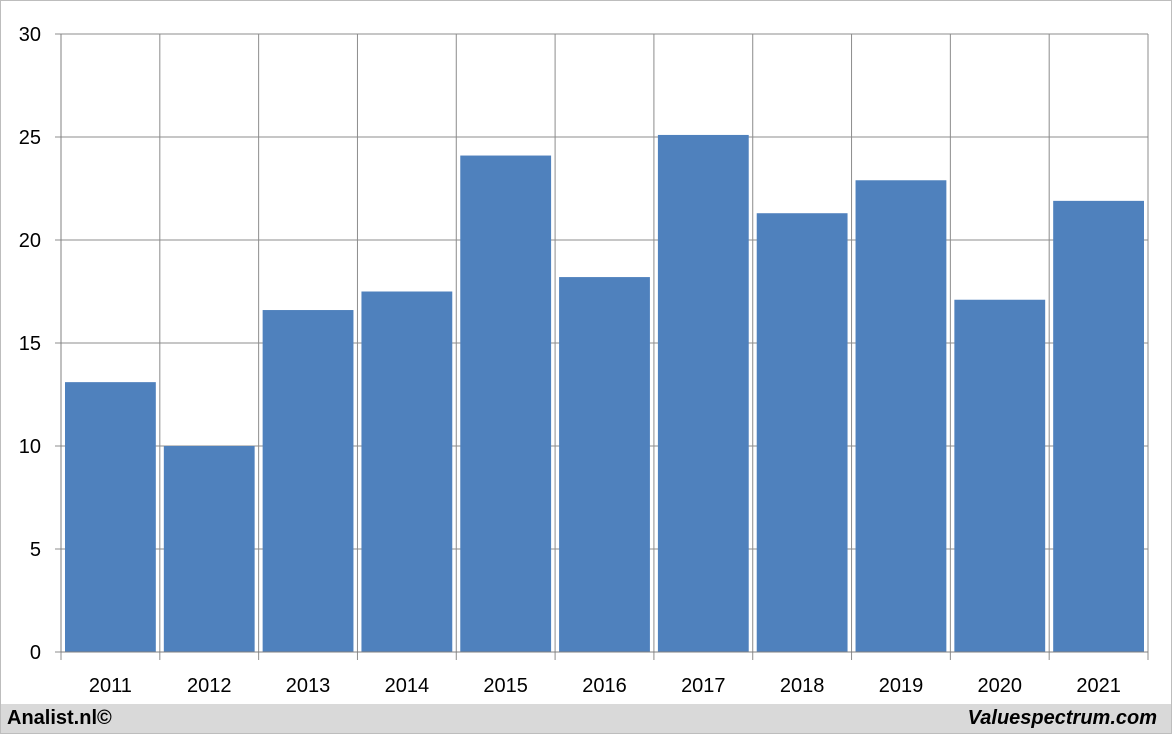  I want to click on y-tick-label: 5, so click(35, 550).